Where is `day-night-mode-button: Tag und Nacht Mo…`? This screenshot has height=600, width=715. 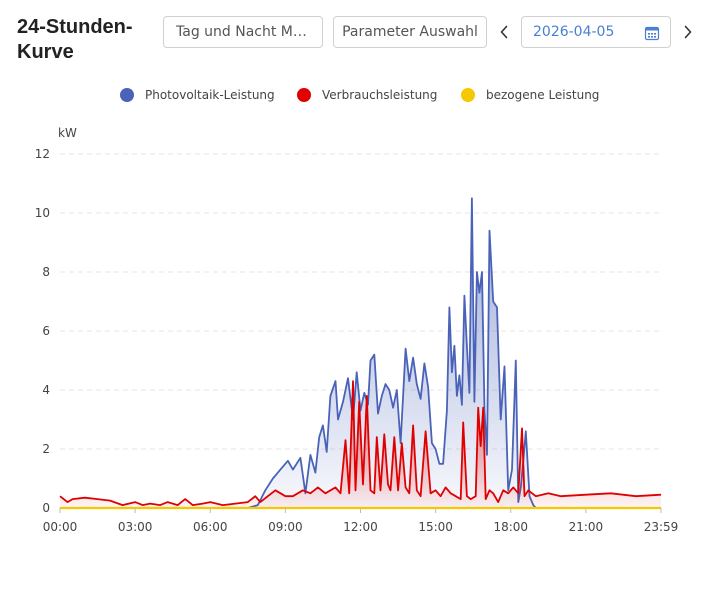 day-night-mode-button: Tag und Nacht Mo… is located at coordinates (243, 32).